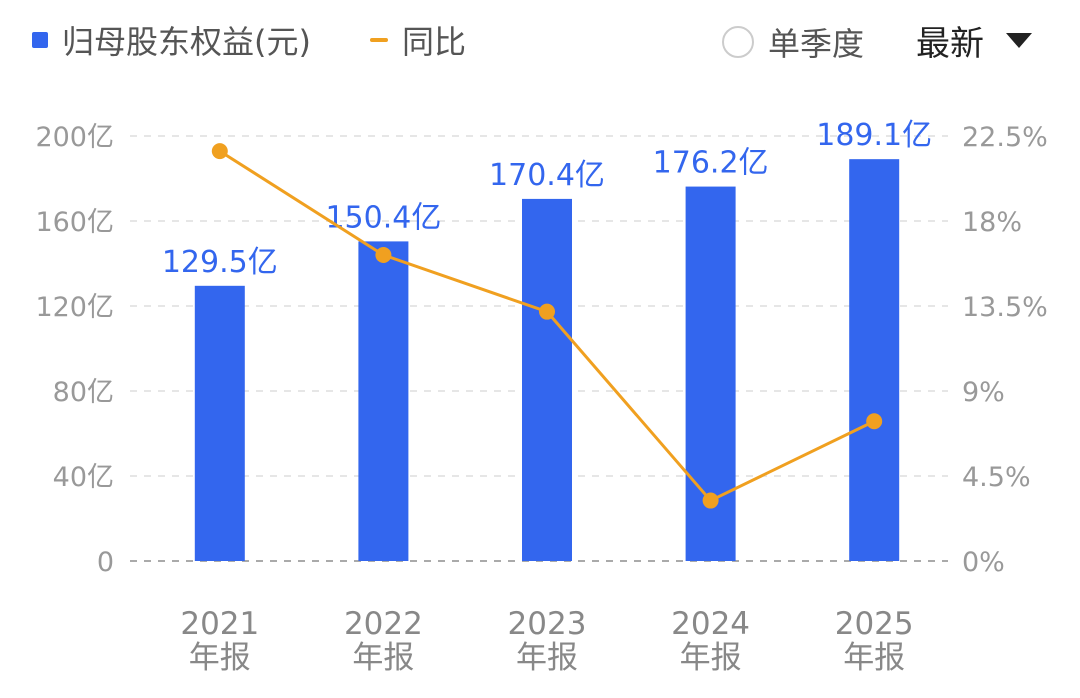 This screenshot has height=698, width=1080. I want to click on period-dropdown: 最新, so click(974, 40).